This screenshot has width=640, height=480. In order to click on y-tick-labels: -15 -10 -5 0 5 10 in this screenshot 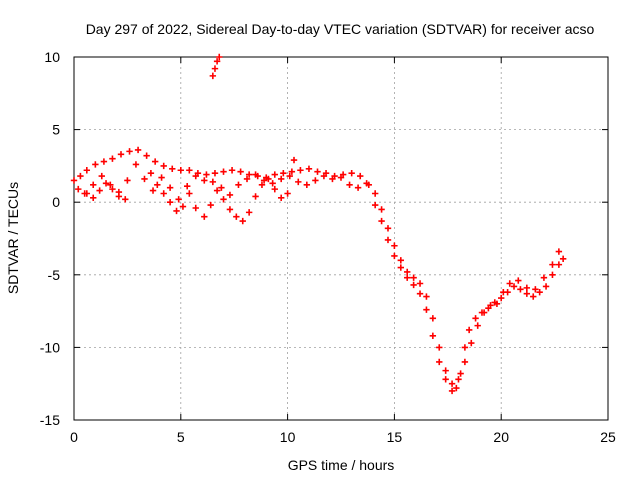, I will do `click(50, 238)`.